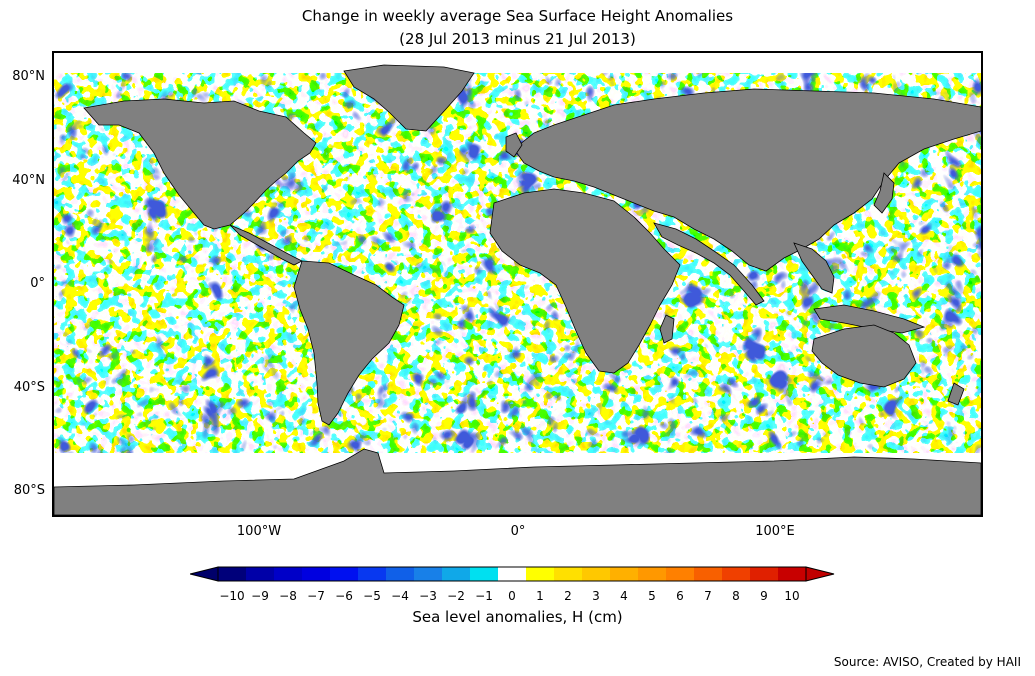 The image size is (1035, 676). I want to click on colorbar-tick-label: −8, so click(288, 596).